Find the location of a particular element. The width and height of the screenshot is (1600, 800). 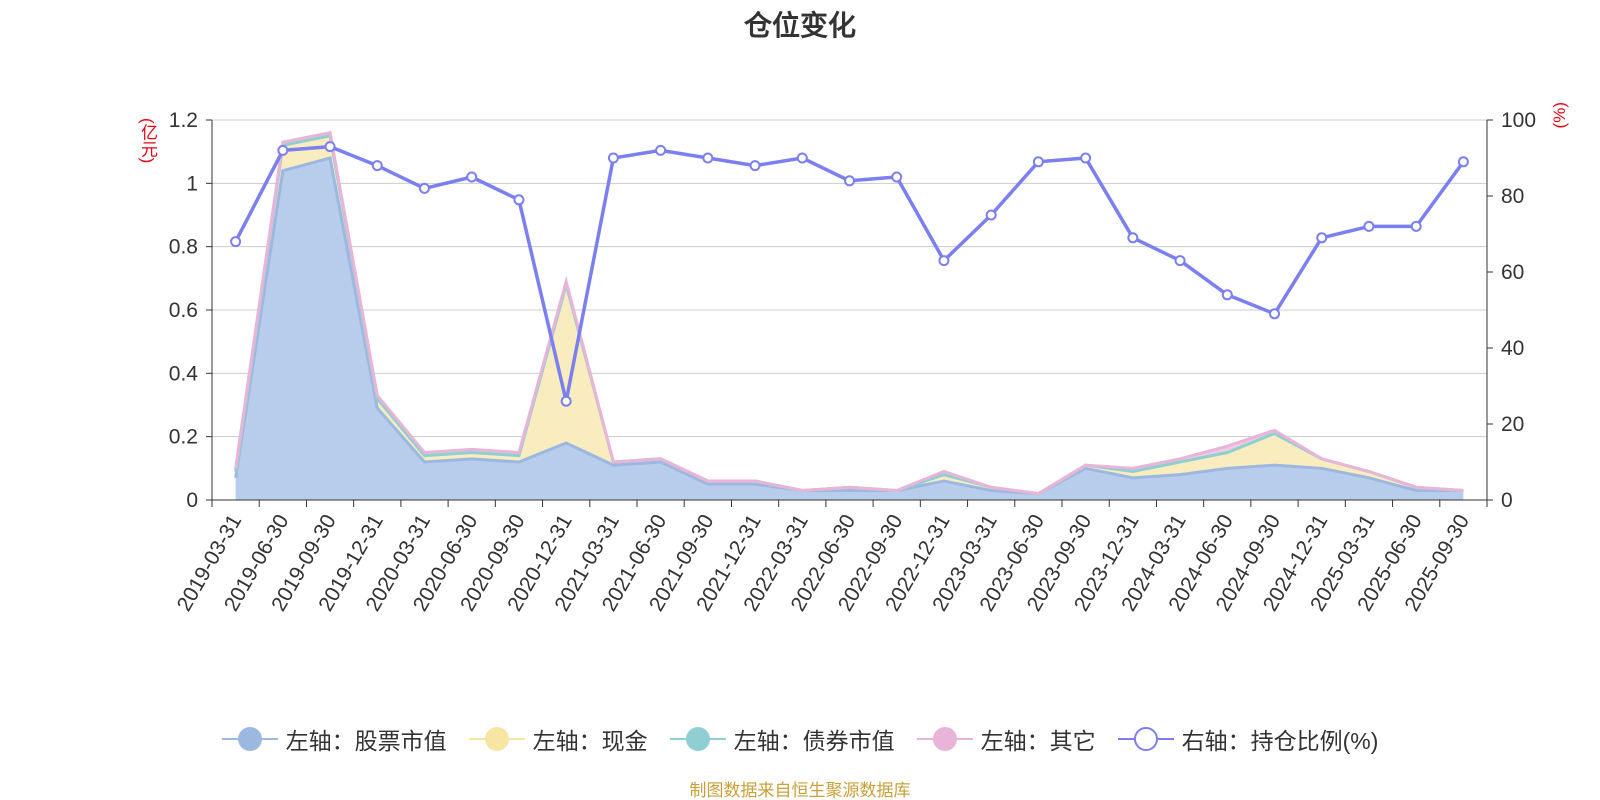

legend-marker-stock-icon is located at coordinates (249, 739).